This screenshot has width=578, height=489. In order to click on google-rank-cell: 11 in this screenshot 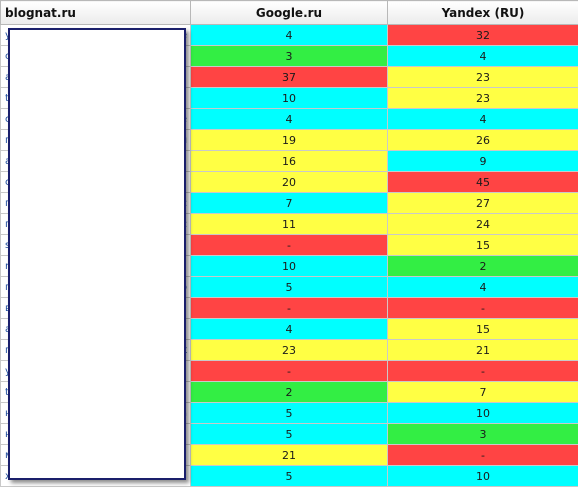, I will do `click(289, 224)`.